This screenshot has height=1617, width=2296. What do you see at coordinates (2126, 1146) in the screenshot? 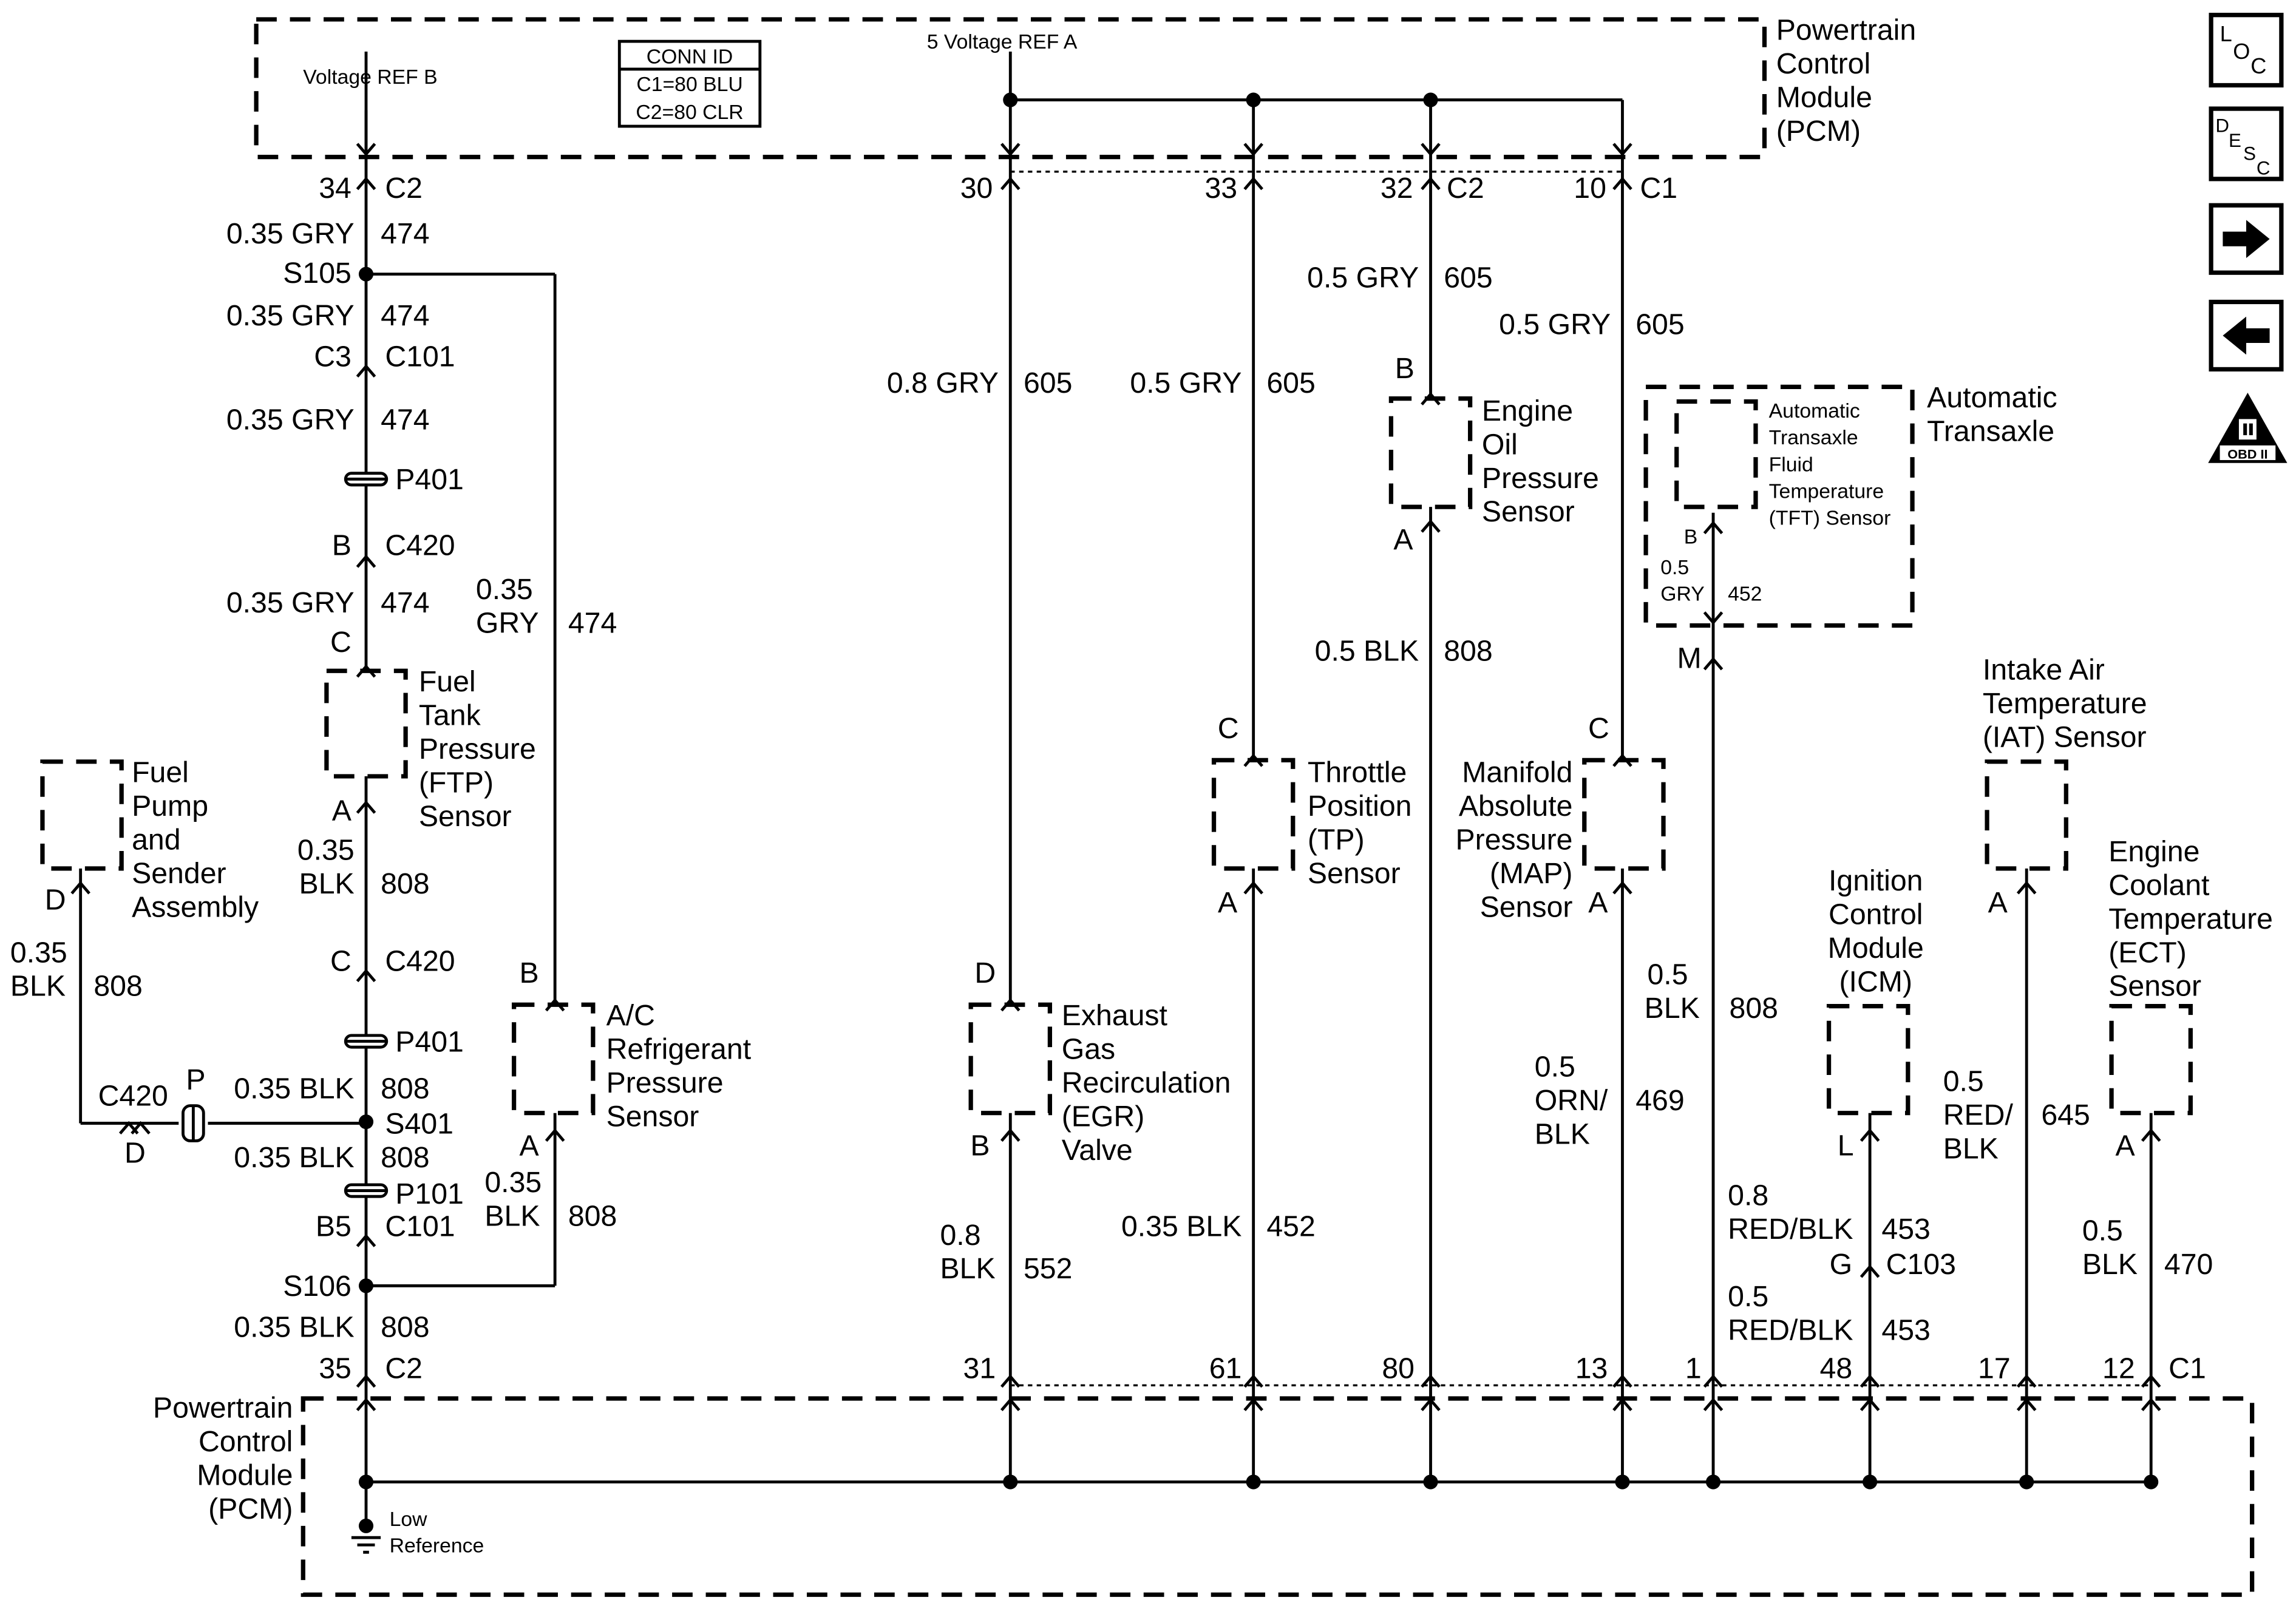
I see `ect-sensor-pin-label: A` at bounding box center [2126, 1146].